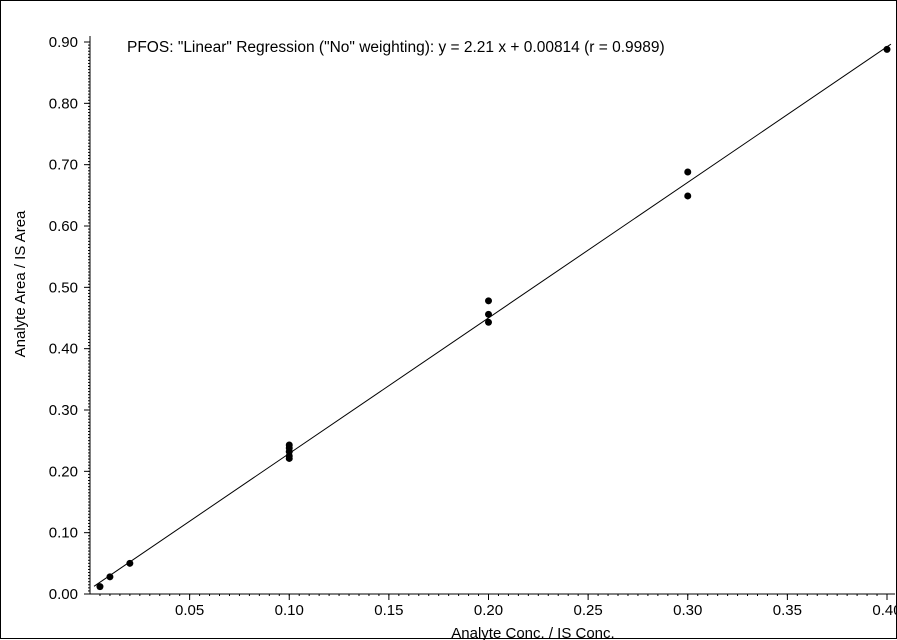  Describe the element at coordinates (536, 606) in the screenshot. I see `x-ticks: 0.05 0.10 0.15 0.20 0.25 0.30 0.35 0.40` at that location.